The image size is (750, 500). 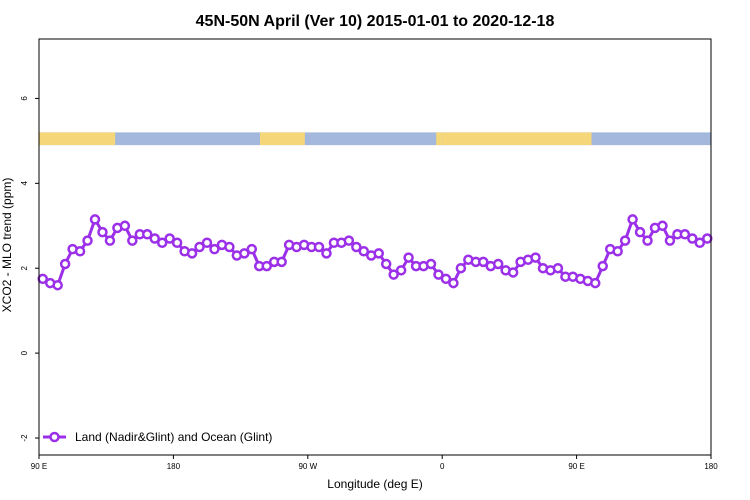 I want to click on y-axis-label: XCO2 - MLO trend (ppm), so click(x=7, y=245).